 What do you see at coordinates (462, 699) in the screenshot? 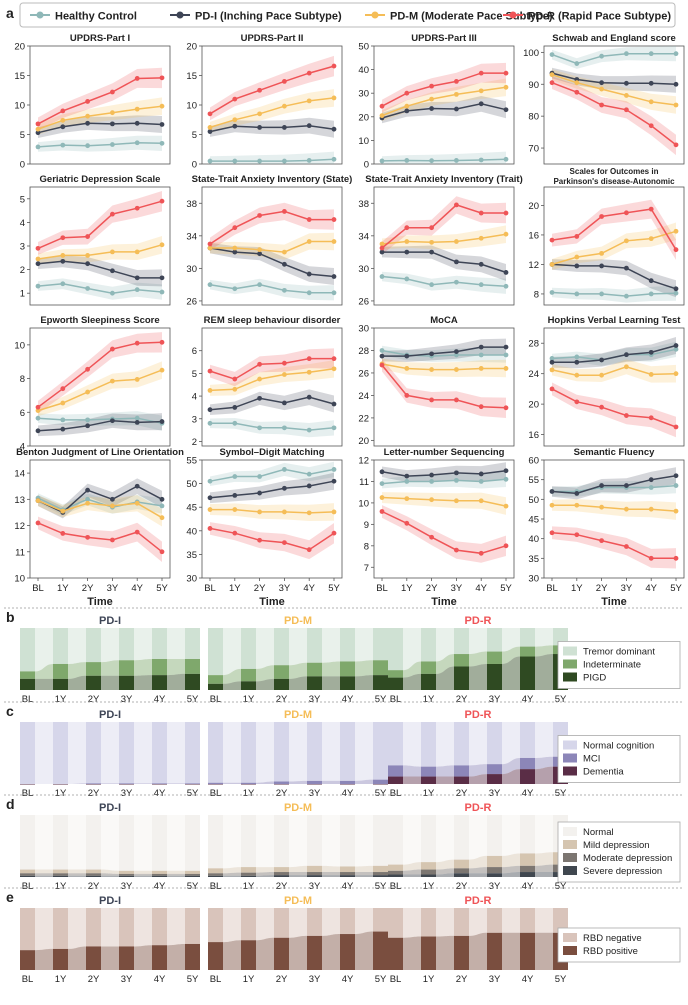
I see `x-tick-label: 2Y` at bounding box center [462, 699].